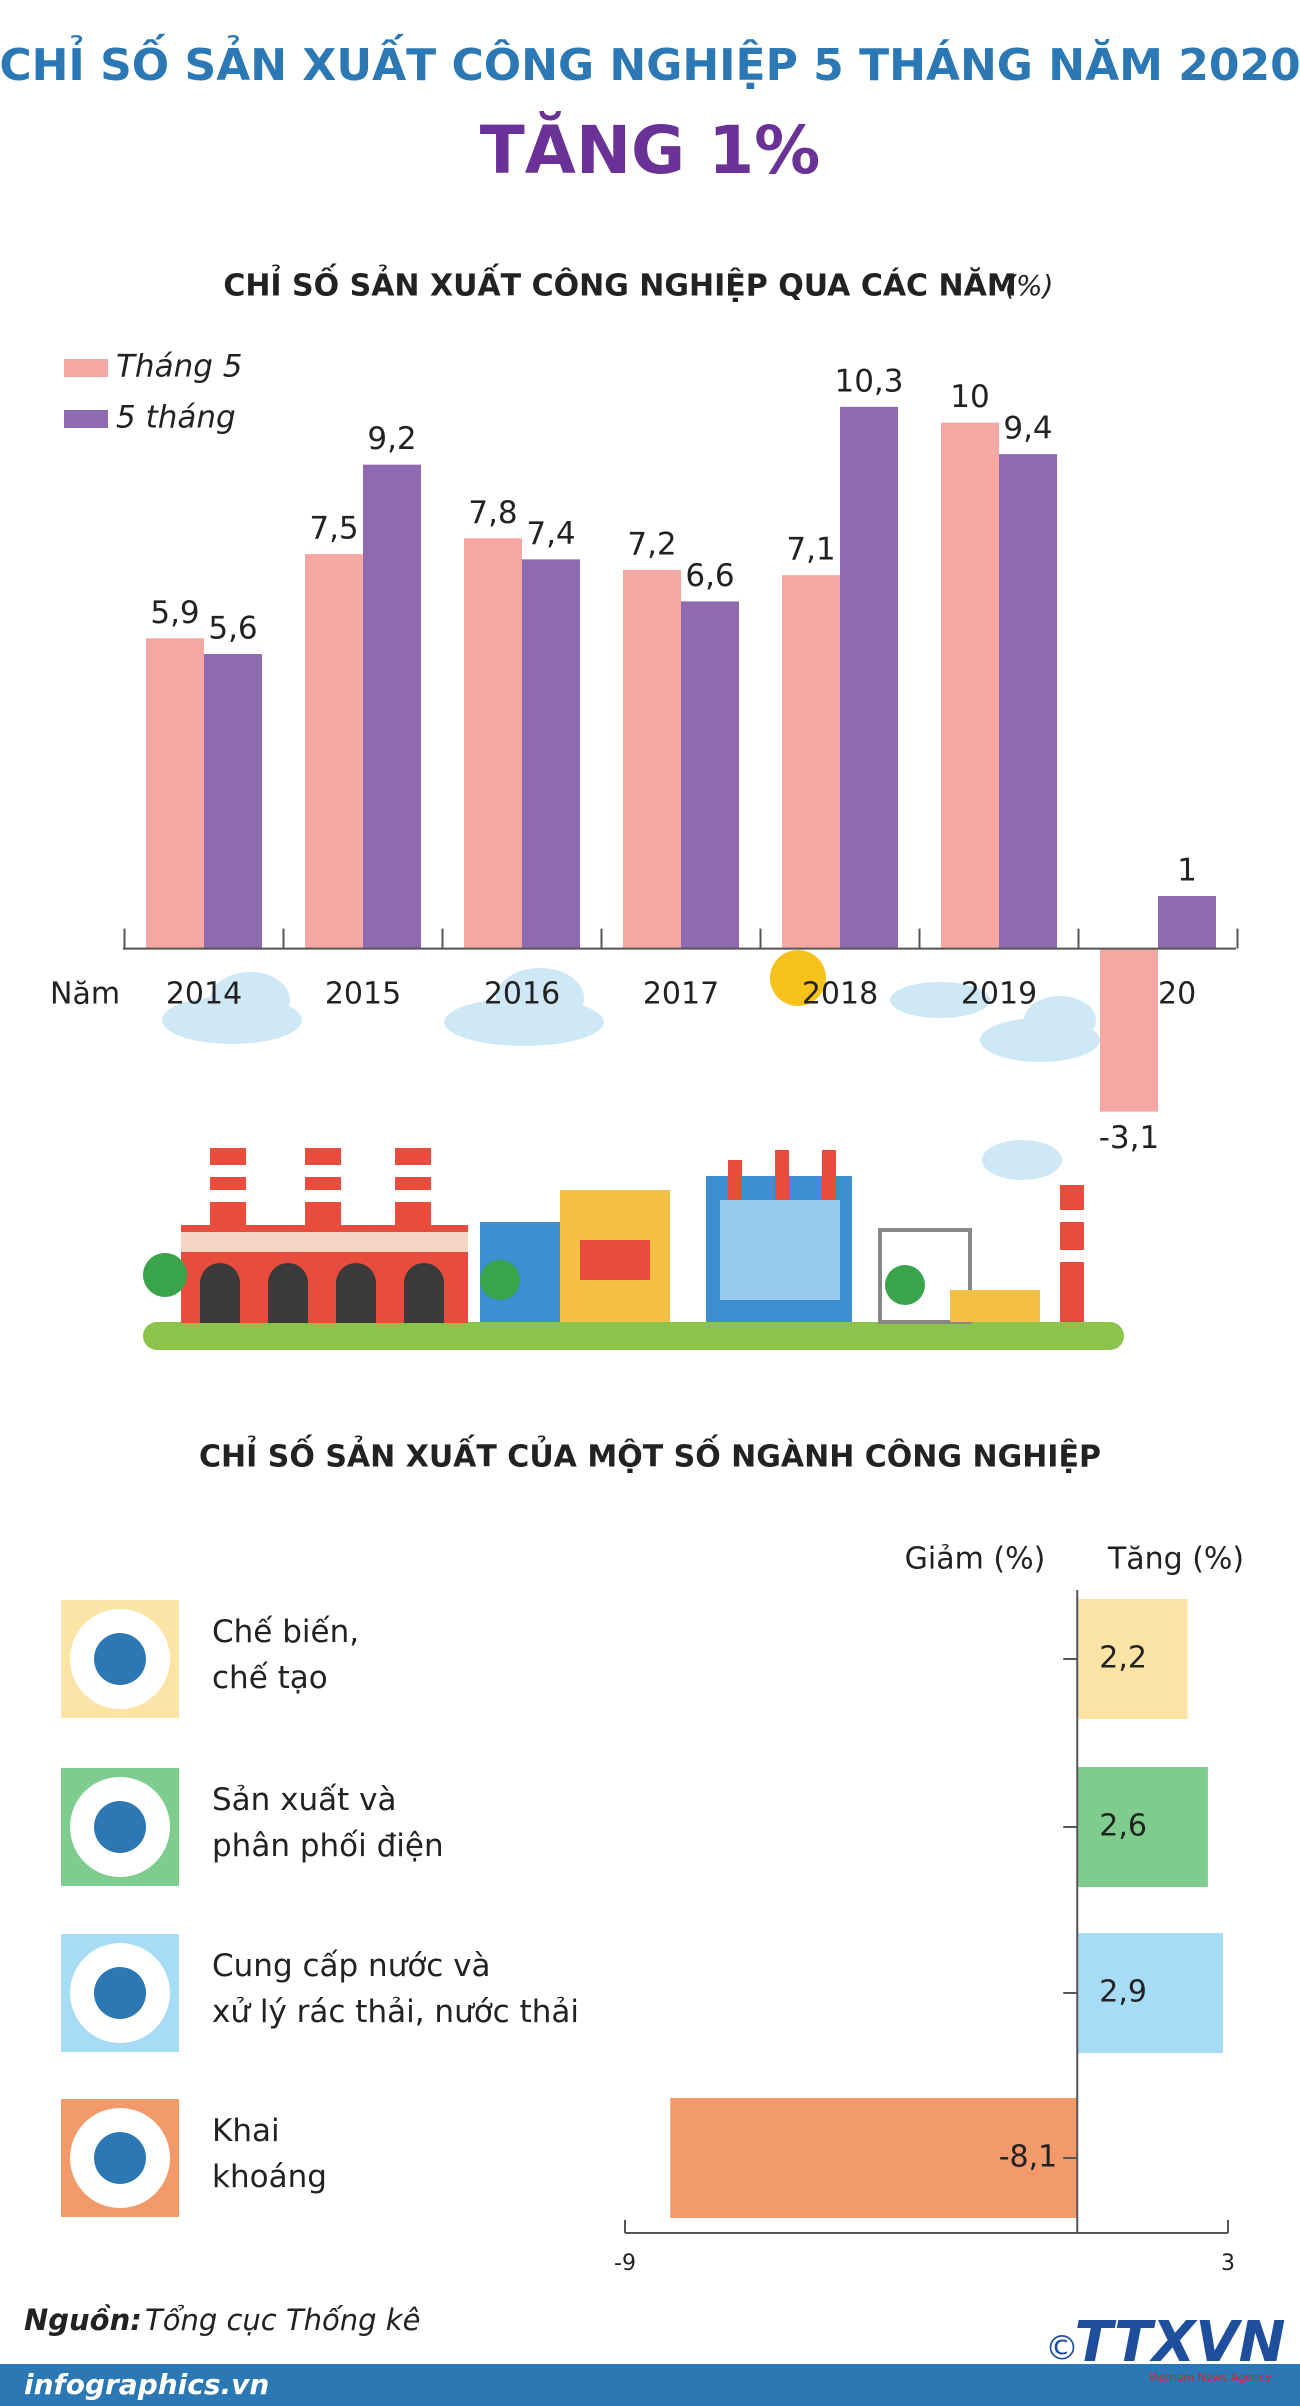  I want to click on value-label: 7,4, so click(550, 534).